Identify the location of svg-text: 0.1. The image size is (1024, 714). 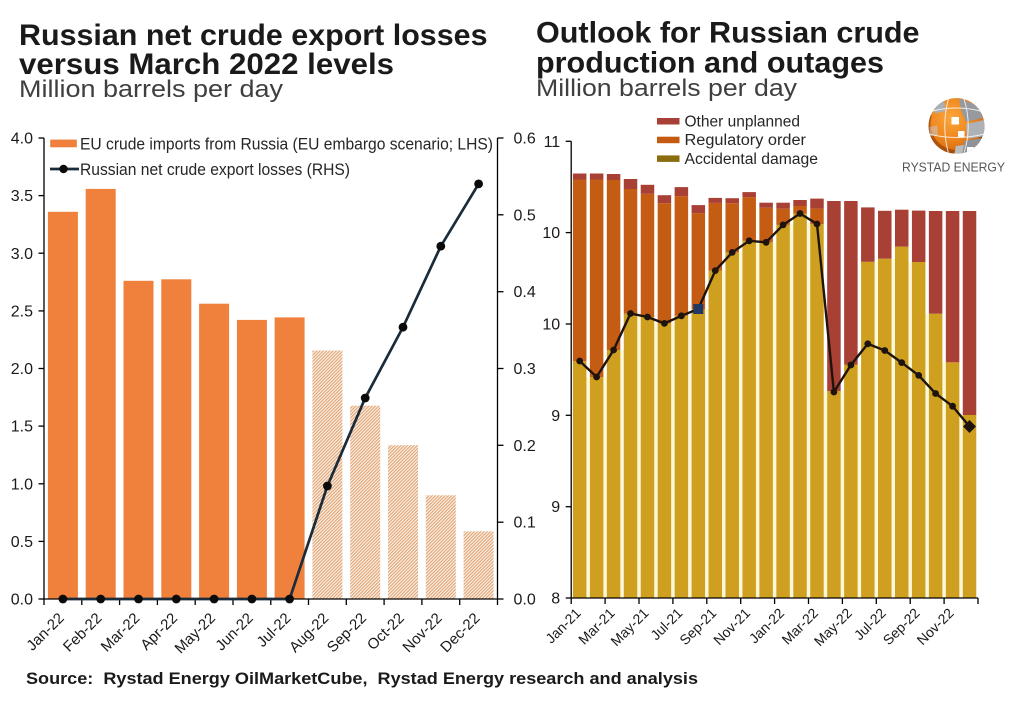
(525, 523).